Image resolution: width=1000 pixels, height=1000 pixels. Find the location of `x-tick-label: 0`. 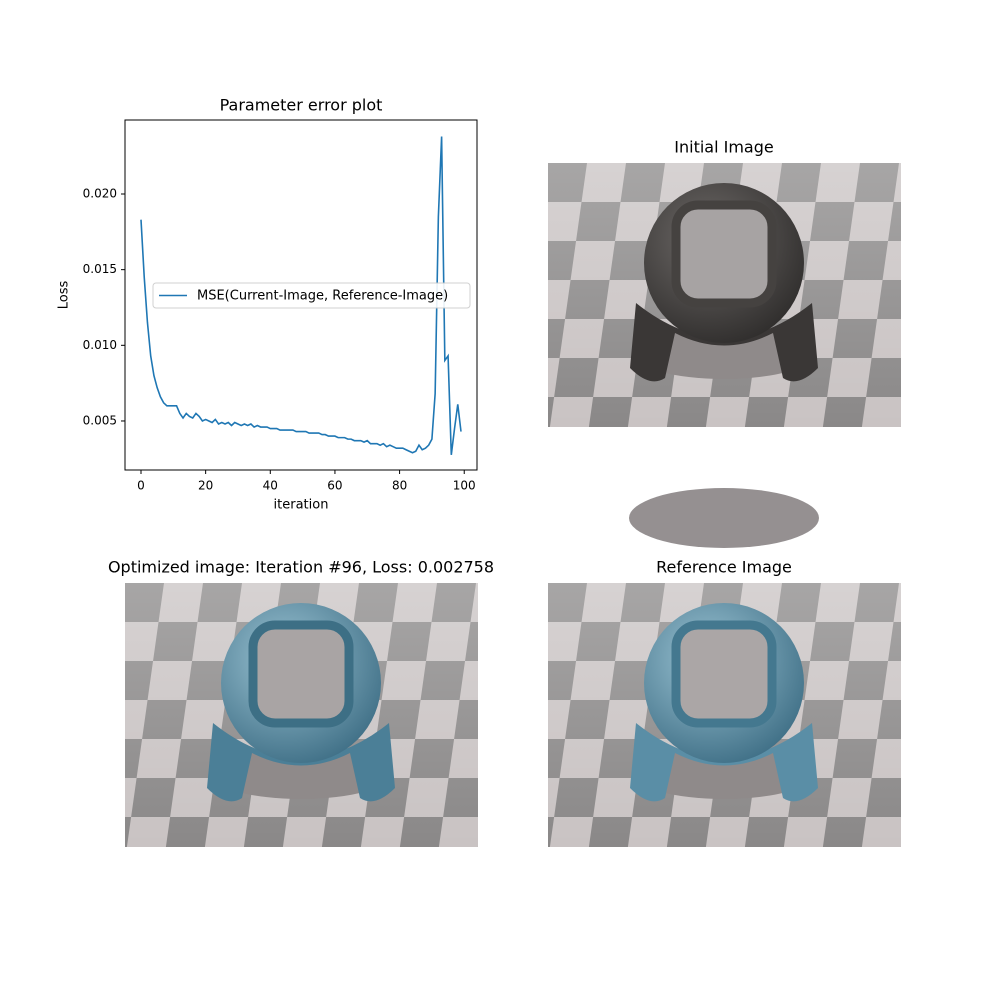

x-tick-label: 0 is located at coordinates (141, 486).